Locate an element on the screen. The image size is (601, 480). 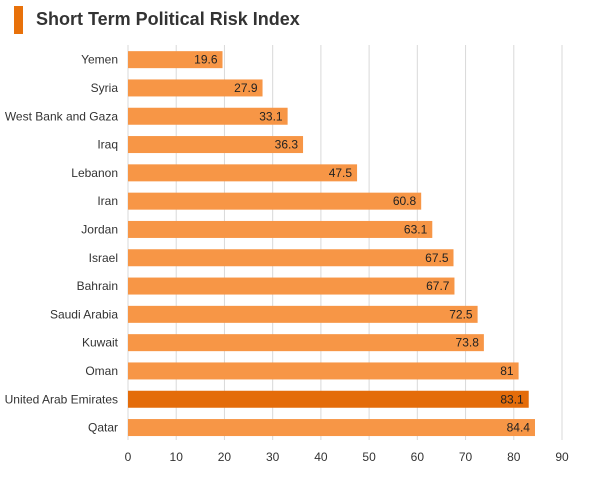
category-label-united-arab-emirates: United Arab Emirates is located at coordinates (61, 399).